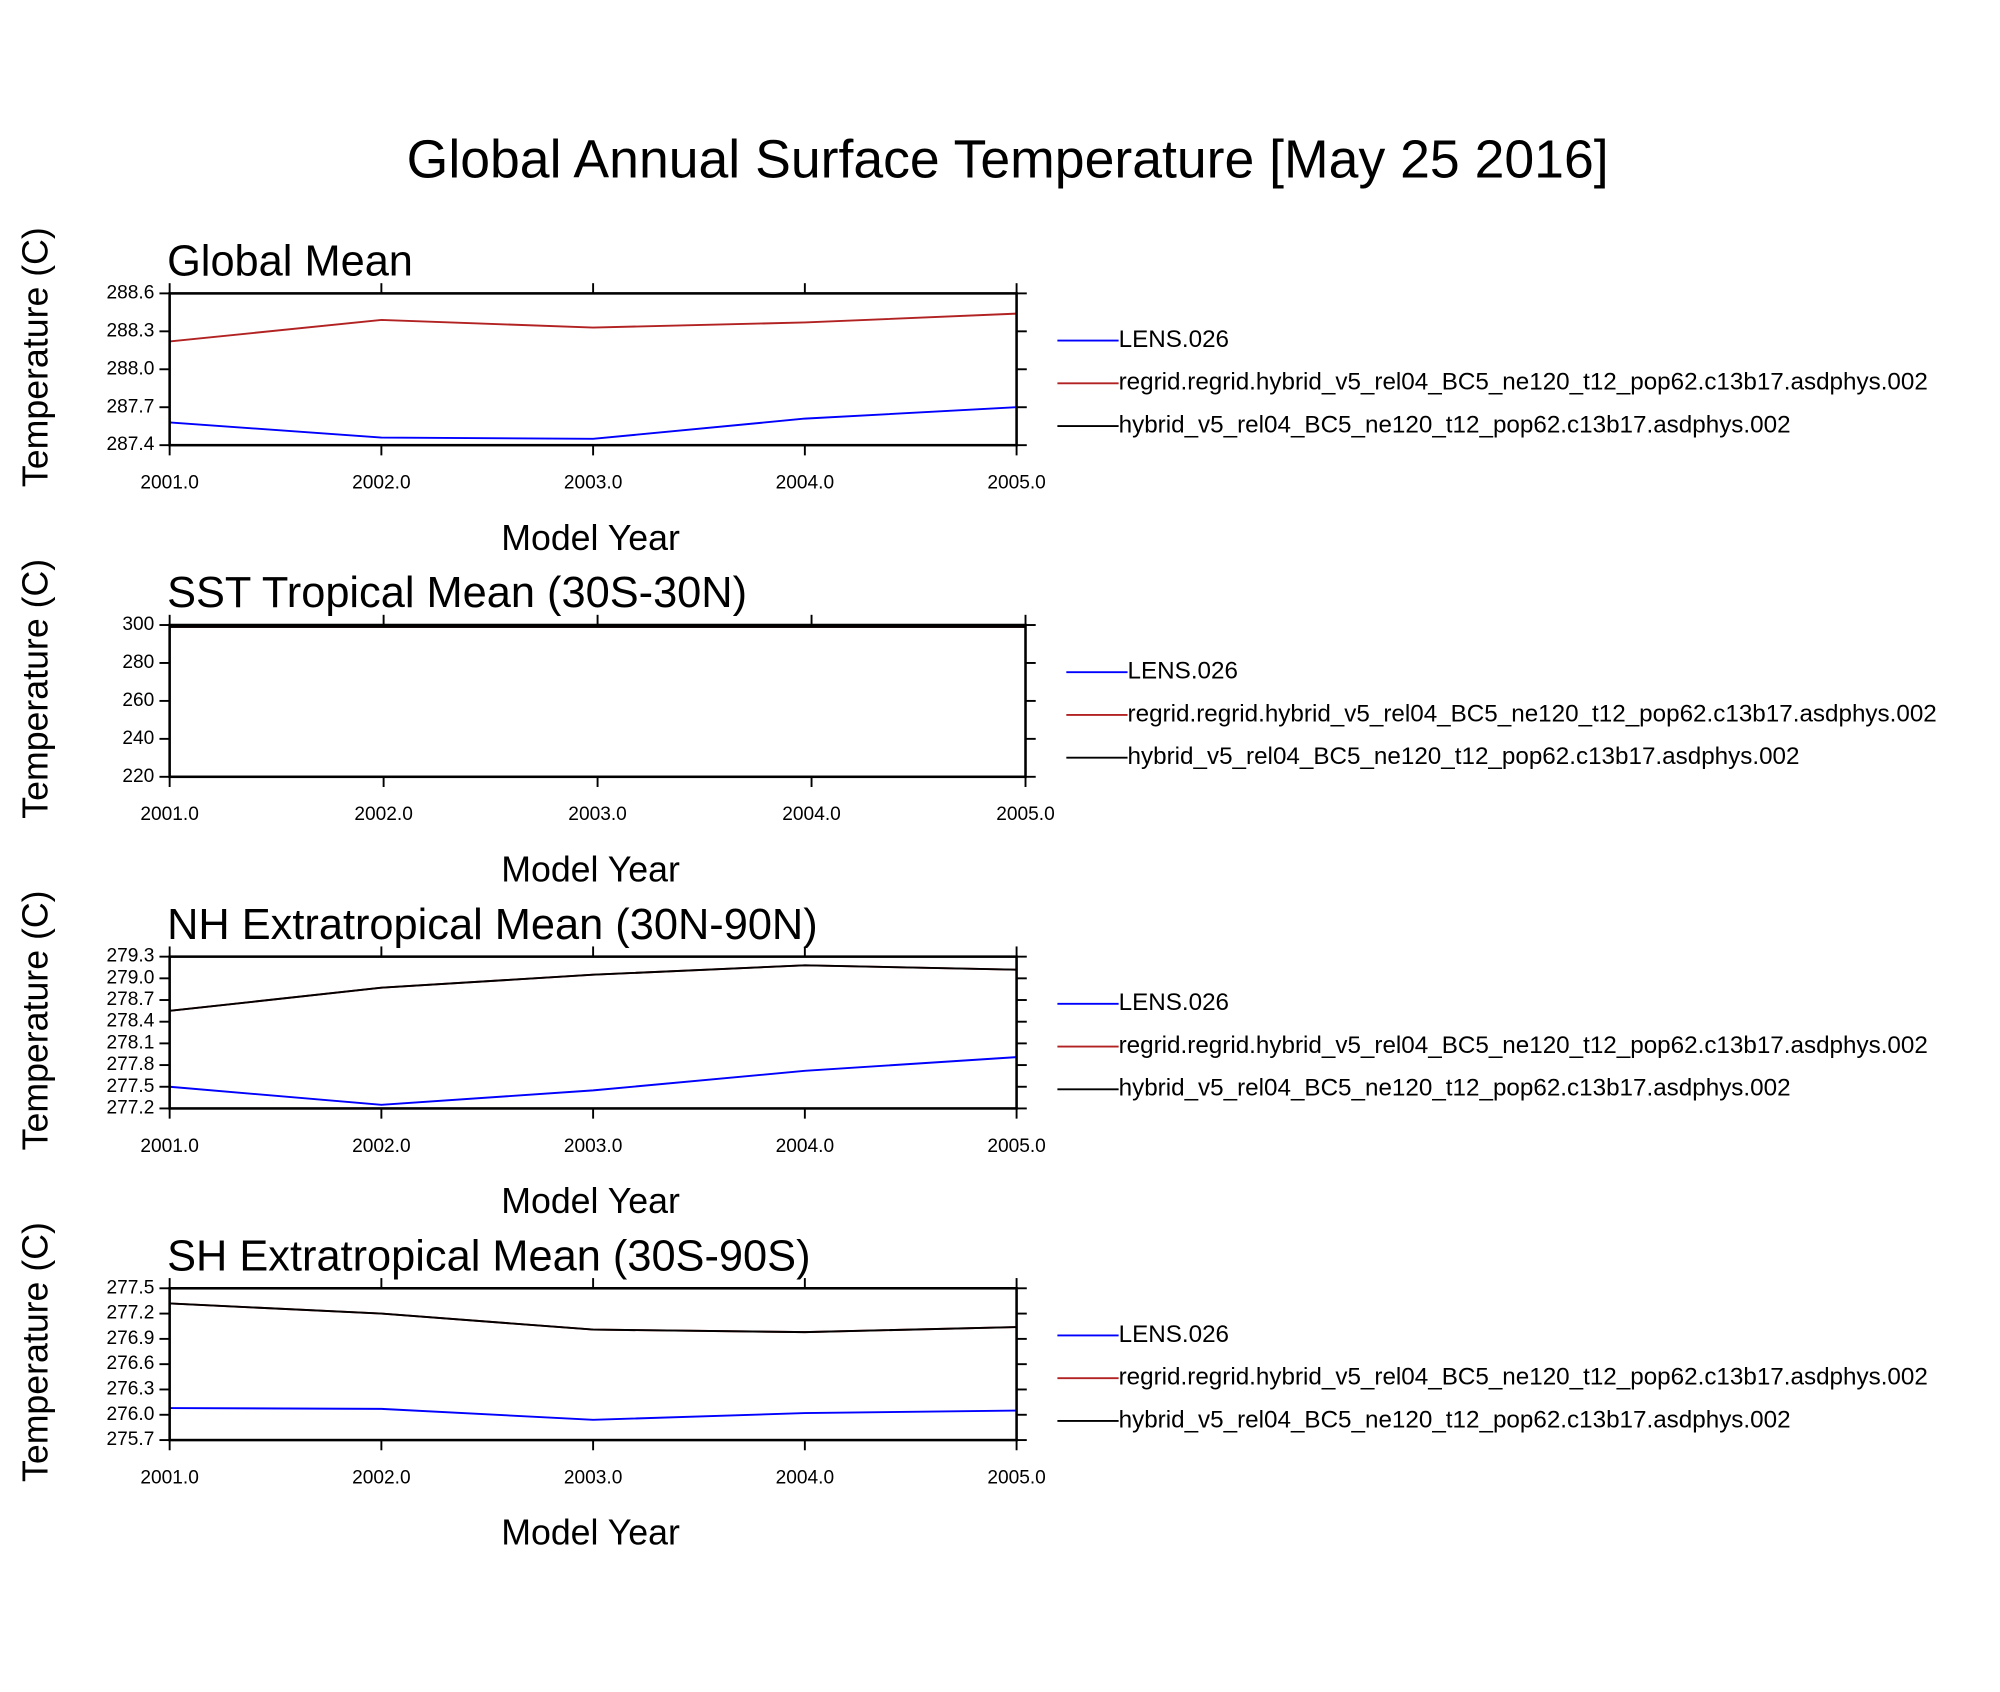 This screenshot has height=1692, width=2000. Describe the element at coordinates (138, 700) in the screenshot. I see `y-tick-label: 260` at that location.